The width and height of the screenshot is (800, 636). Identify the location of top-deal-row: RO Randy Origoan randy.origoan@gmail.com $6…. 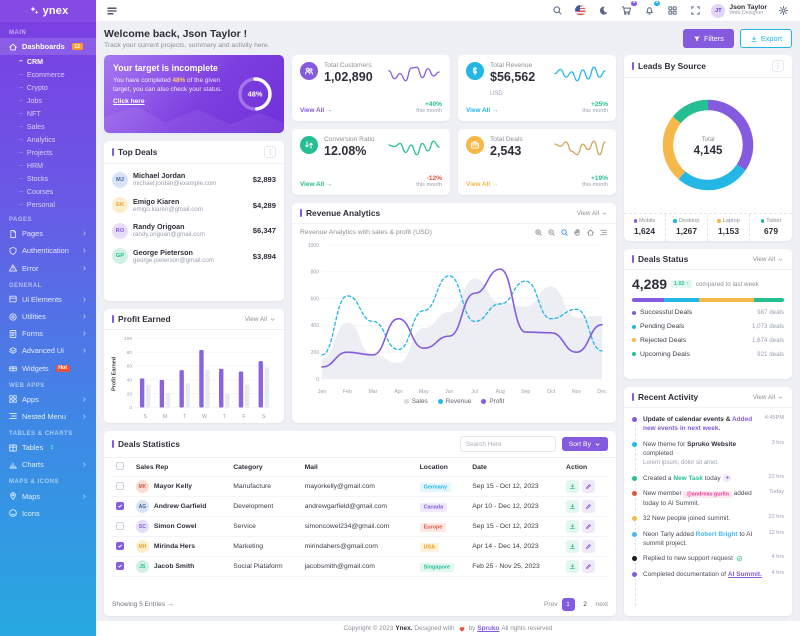
(194, 231).